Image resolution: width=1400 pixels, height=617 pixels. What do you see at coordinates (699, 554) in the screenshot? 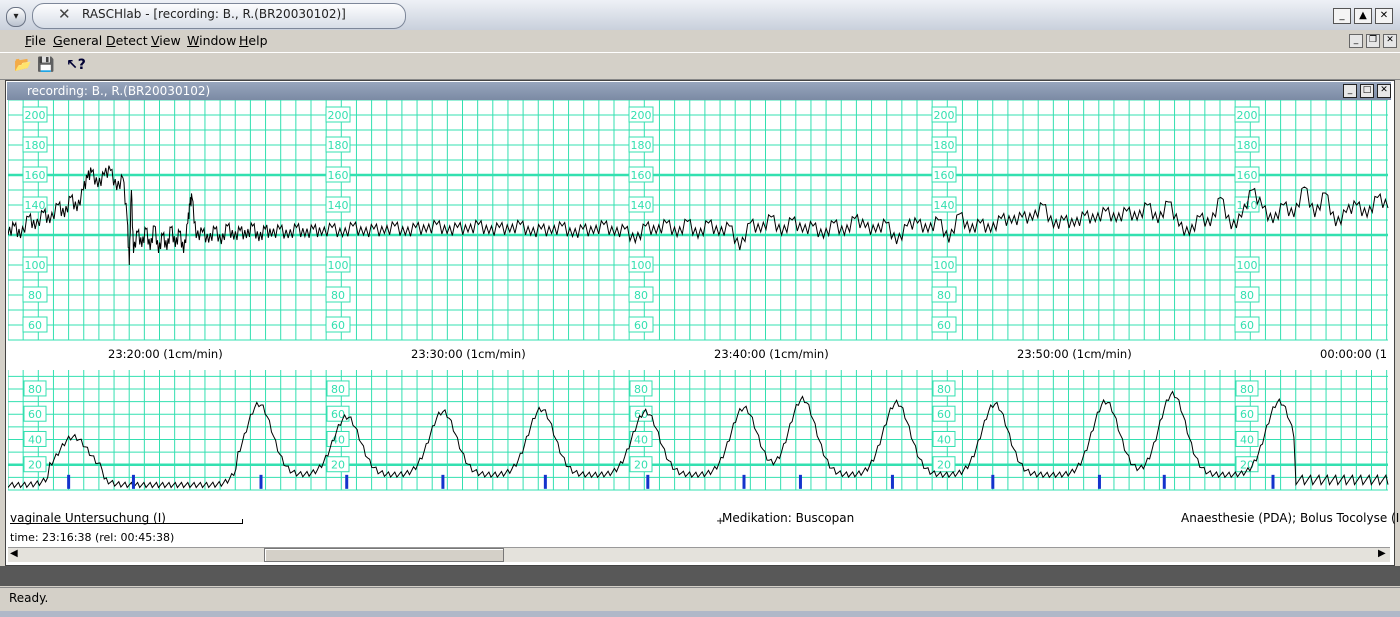
I see `horizontal-scrollbar` at bounding box center [699, 554].